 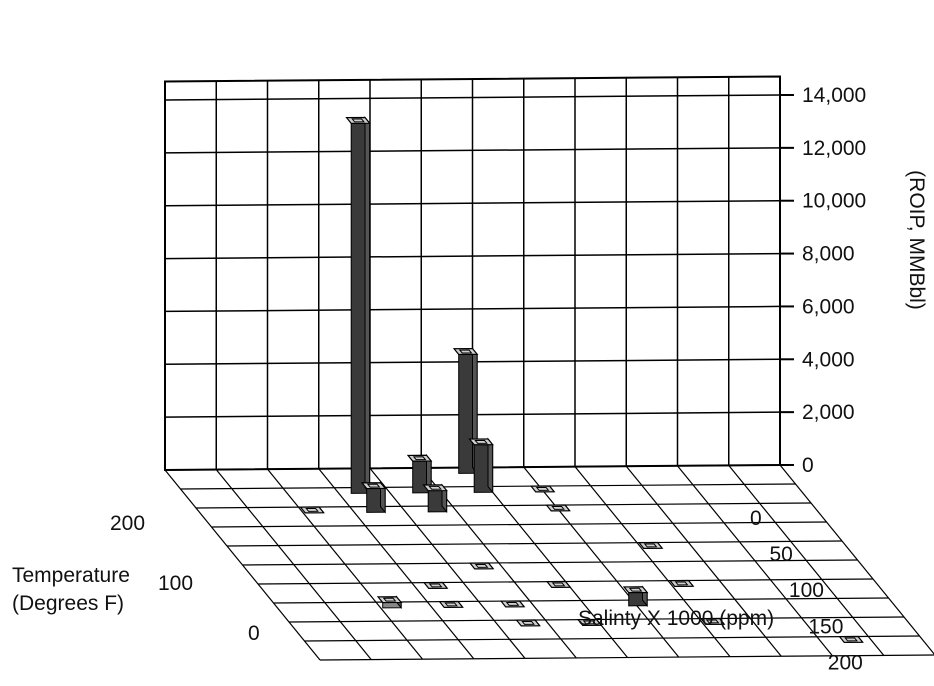 I want to click on z-tick-label: 14,000, so click(x=834, y=95).